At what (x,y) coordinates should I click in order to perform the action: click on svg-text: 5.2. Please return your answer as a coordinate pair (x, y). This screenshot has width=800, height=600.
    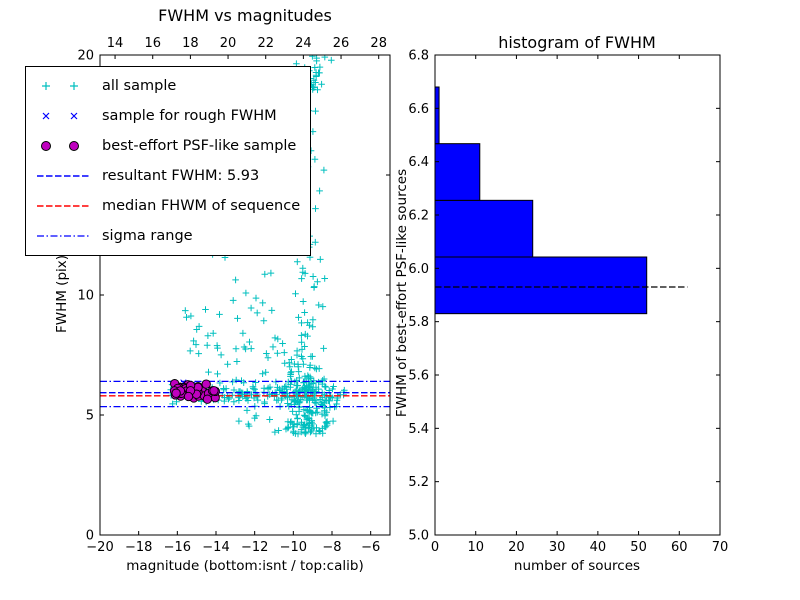
    Looking at the image, I should click on (418, 482).